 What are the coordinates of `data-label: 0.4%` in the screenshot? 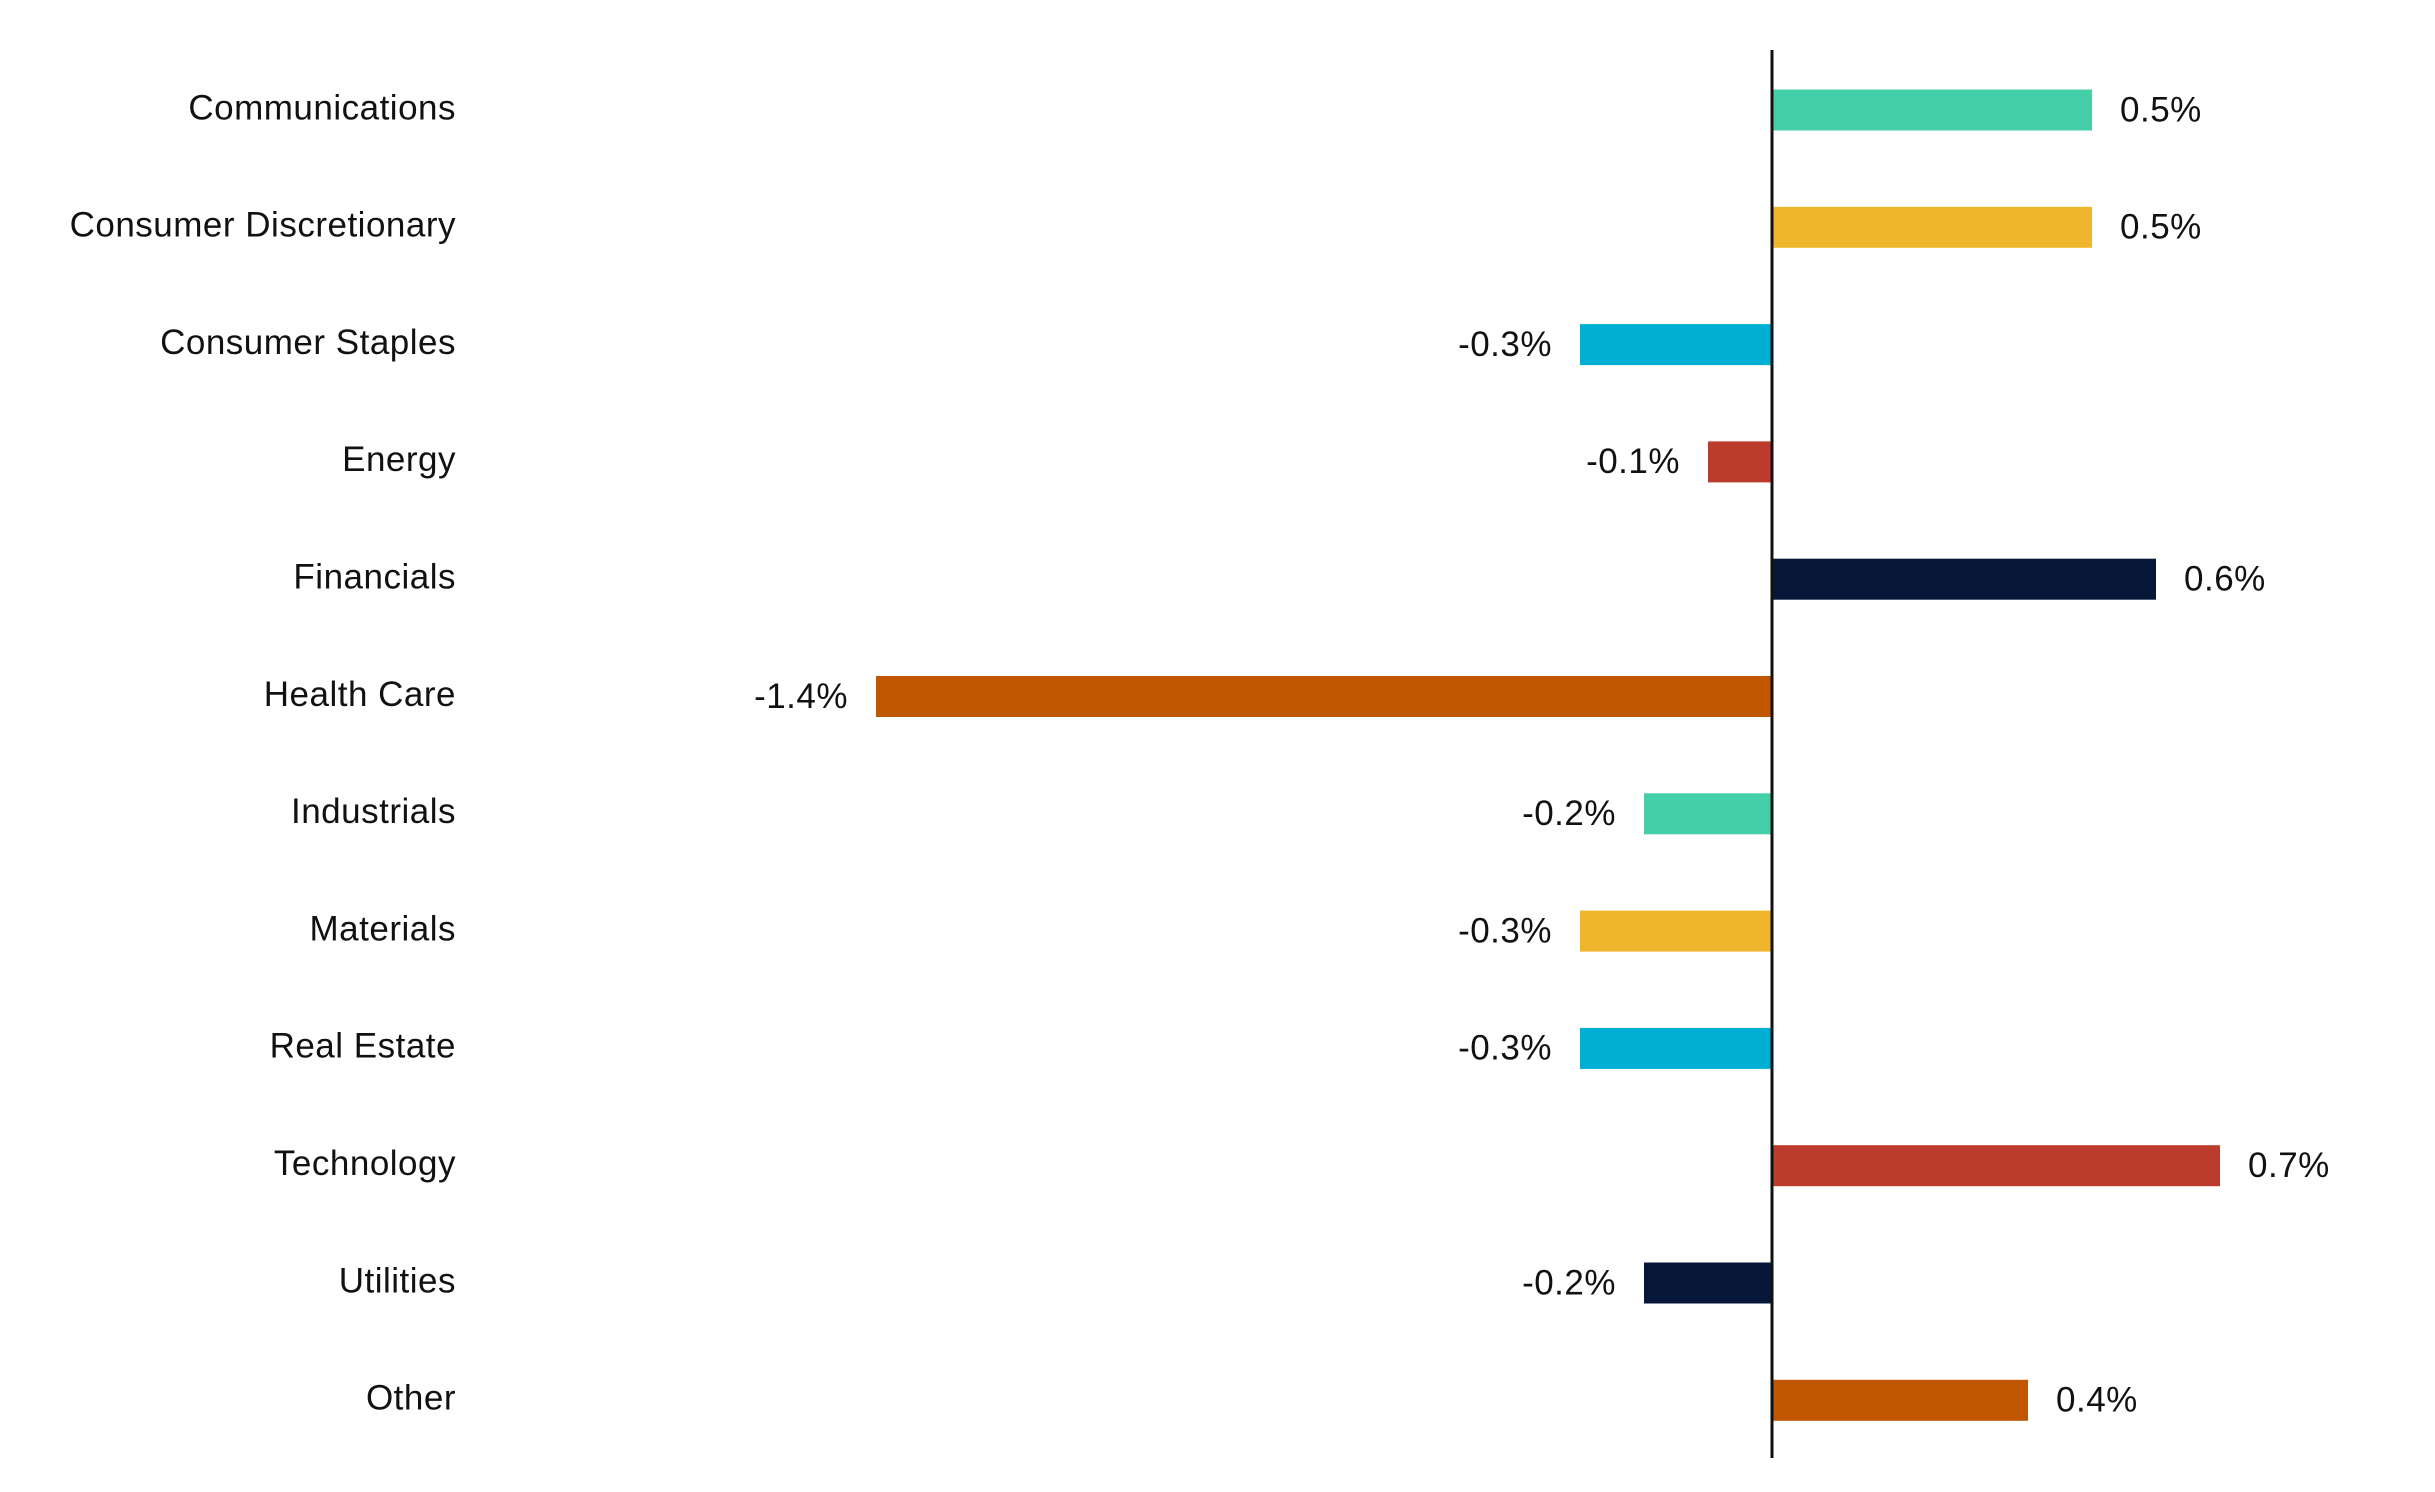 It's located at (2097, 1400).